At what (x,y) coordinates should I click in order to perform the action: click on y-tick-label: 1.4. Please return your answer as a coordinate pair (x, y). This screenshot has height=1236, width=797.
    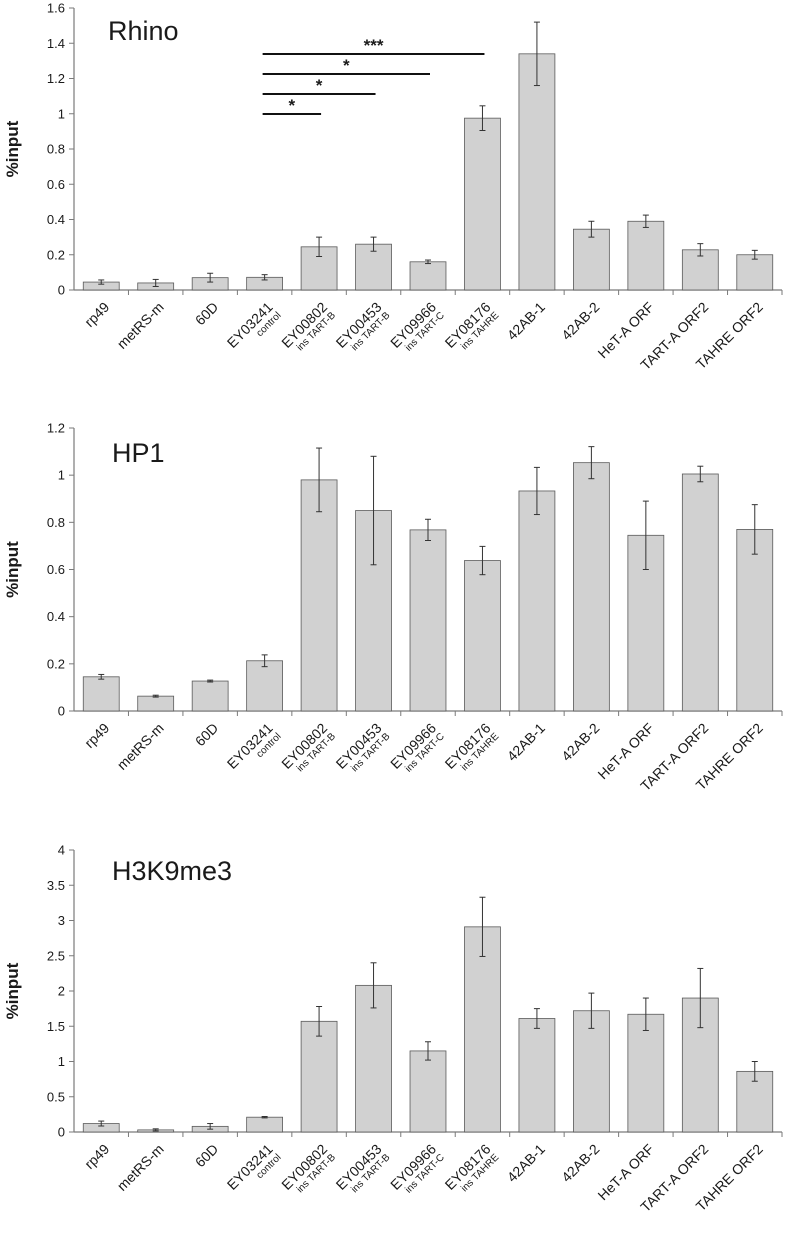
    Looking at the image, I should click on (56, 43).